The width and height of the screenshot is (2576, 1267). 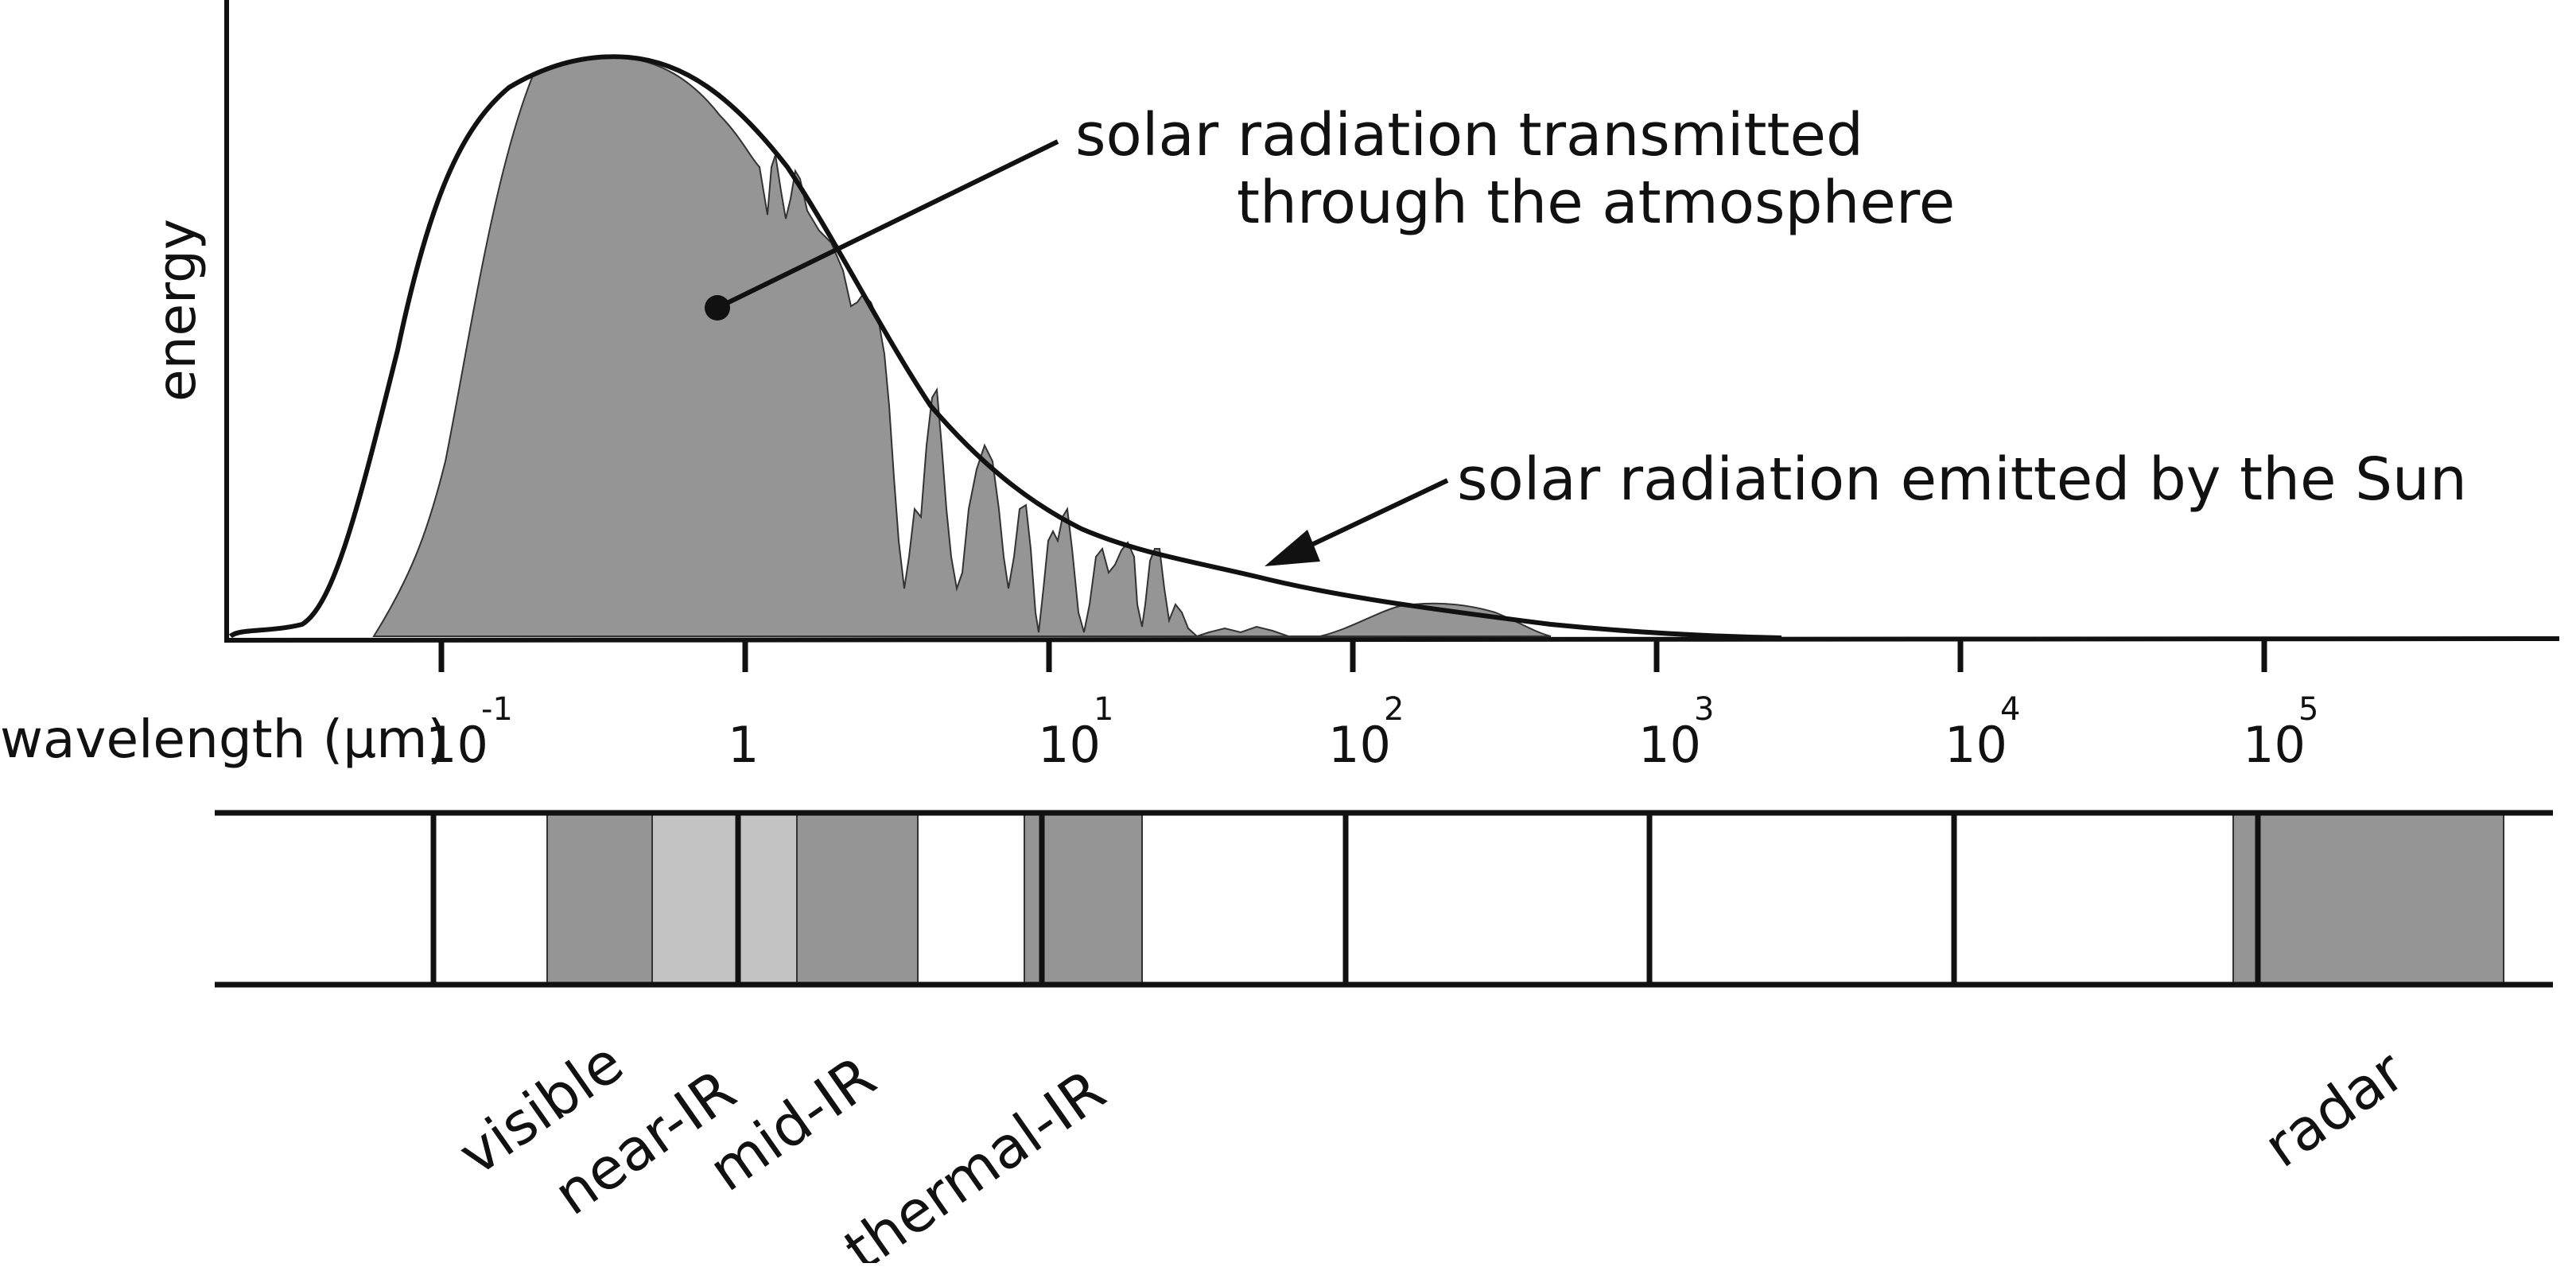 What do you see at coordinates (1394, 709) in the screenshot?
I see `tick-label-exponent: 2` at bounding box center [1394, 709].